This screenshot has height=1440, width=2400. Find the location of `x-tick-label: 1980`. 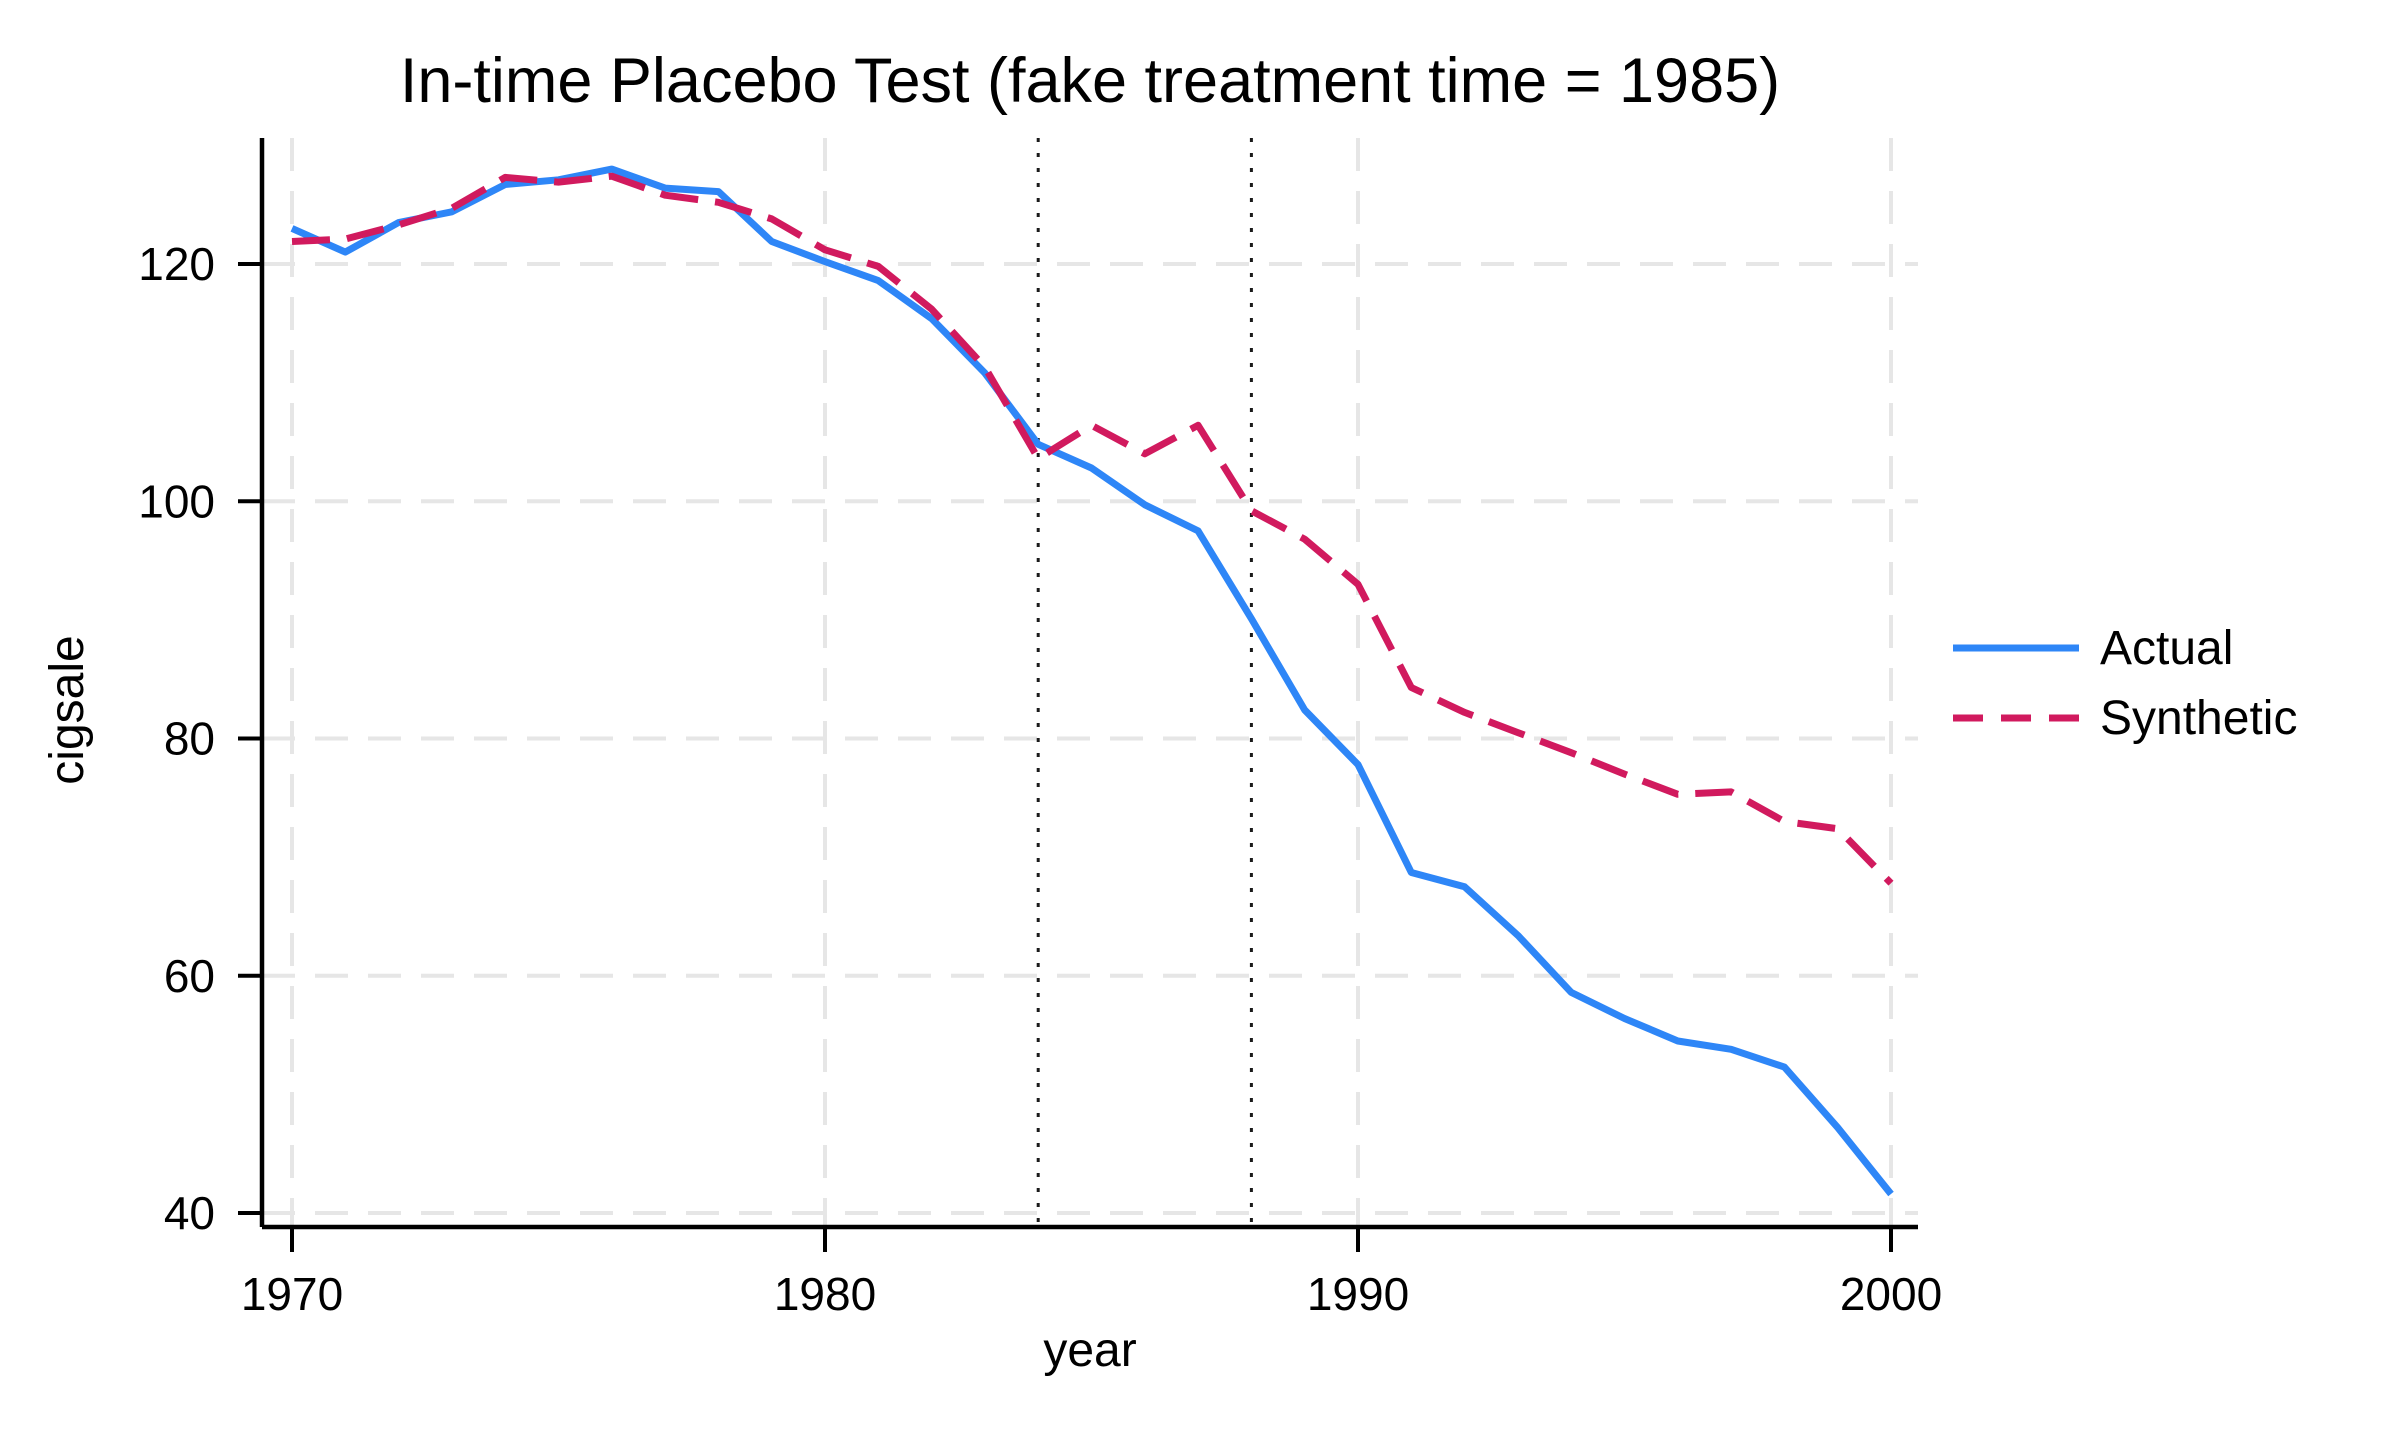

x-tick-label: 1980 is located at coordinates (825, 1294).